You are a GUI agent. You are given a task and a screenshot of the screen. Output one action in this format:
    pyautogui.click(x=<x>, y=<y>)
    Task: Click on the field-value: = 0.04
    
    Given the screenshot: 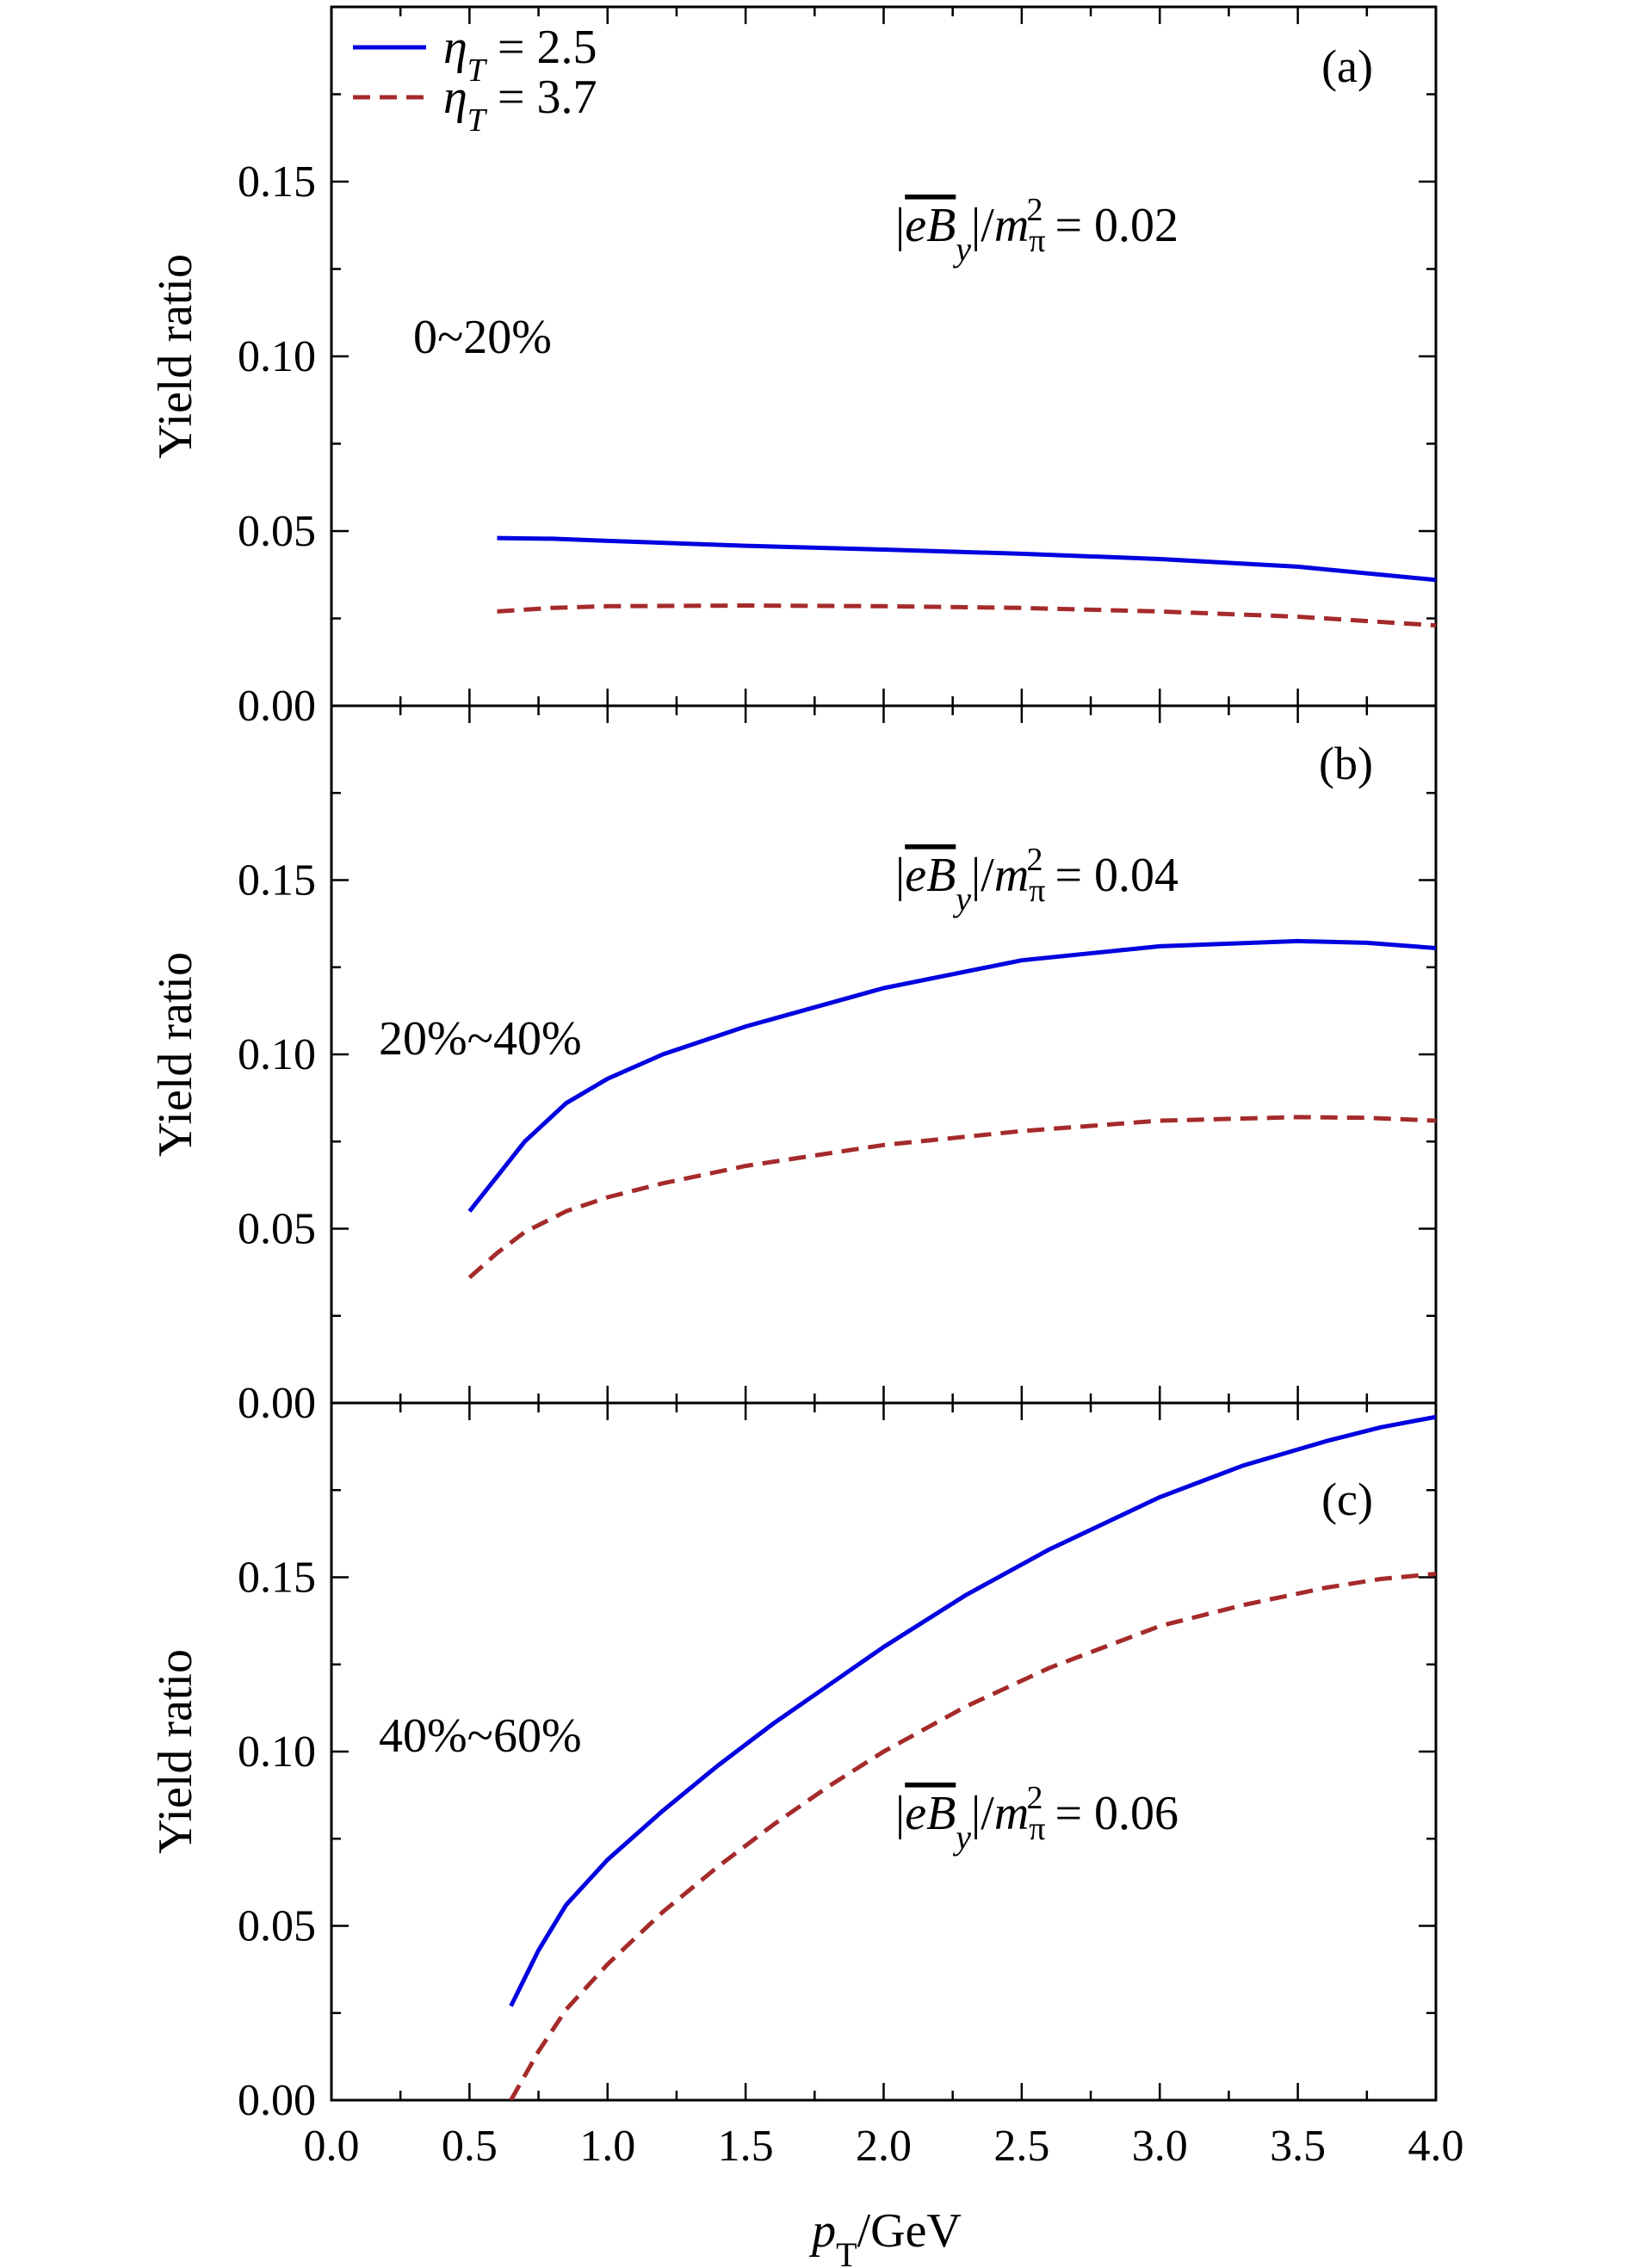 What is the action you would take?
    pyautogui.click(x=1110, y=875)
    